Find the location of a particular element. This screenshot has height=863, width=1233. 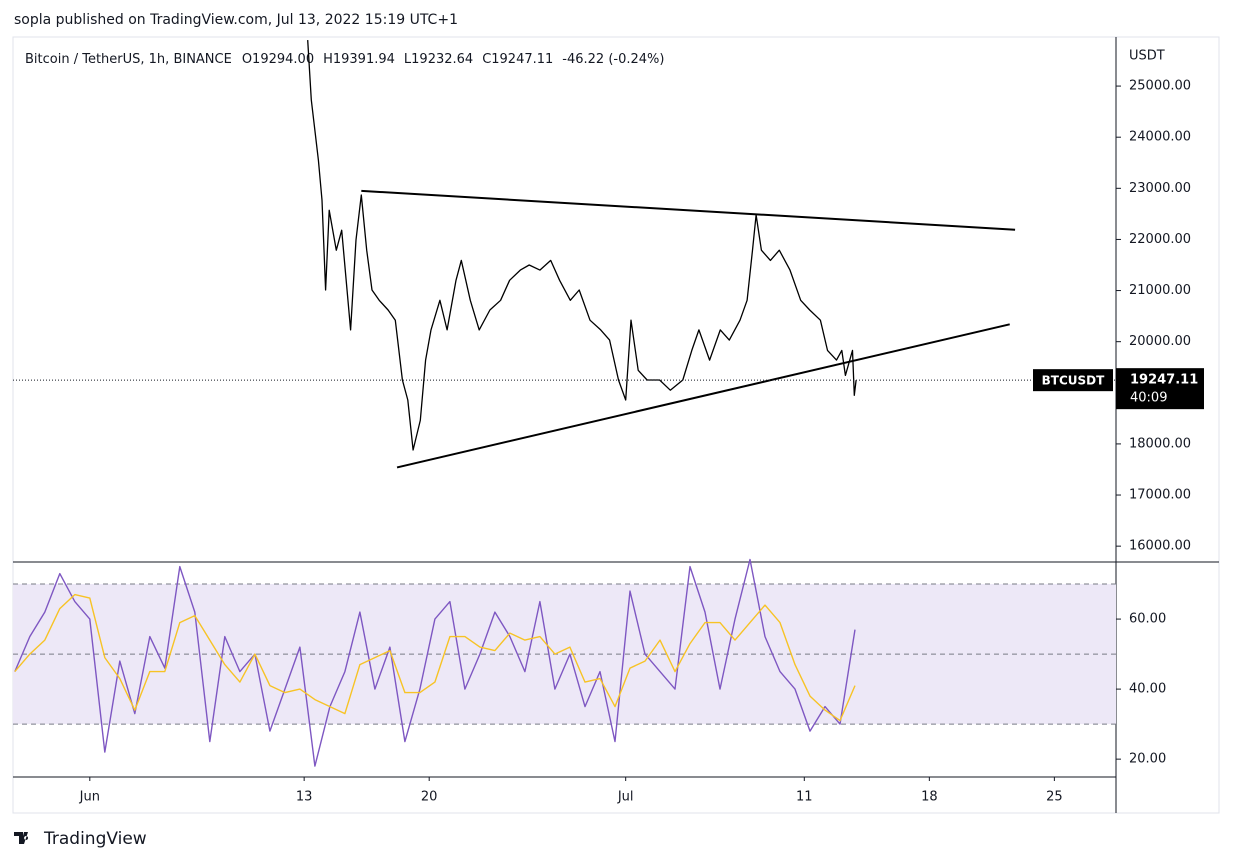

countdown: 40:09 is located at coordinates (1148, 398).